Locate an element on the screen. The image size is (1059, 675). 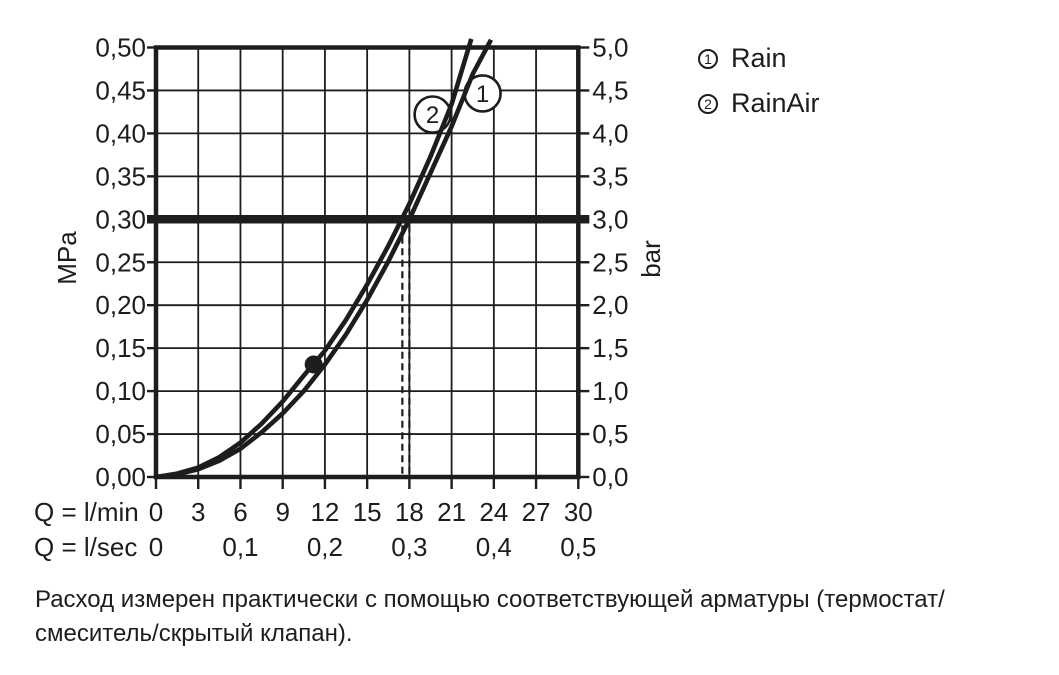
y-tick-label-bar: 4,0 is located at coordinates (610, 133).